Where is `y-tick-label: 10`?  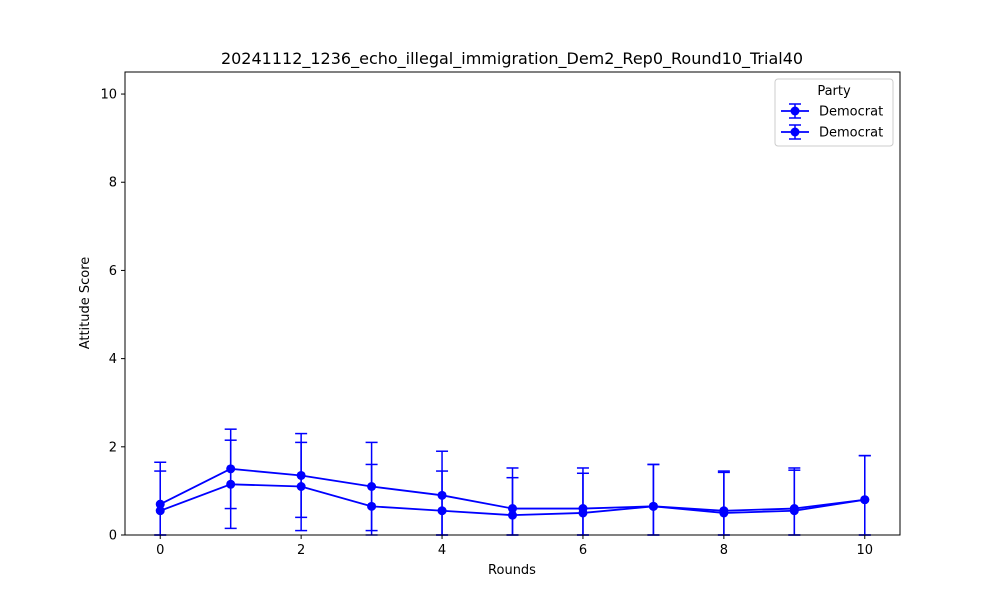 y-tick-label: 10 is located at coordinates (108, 95).